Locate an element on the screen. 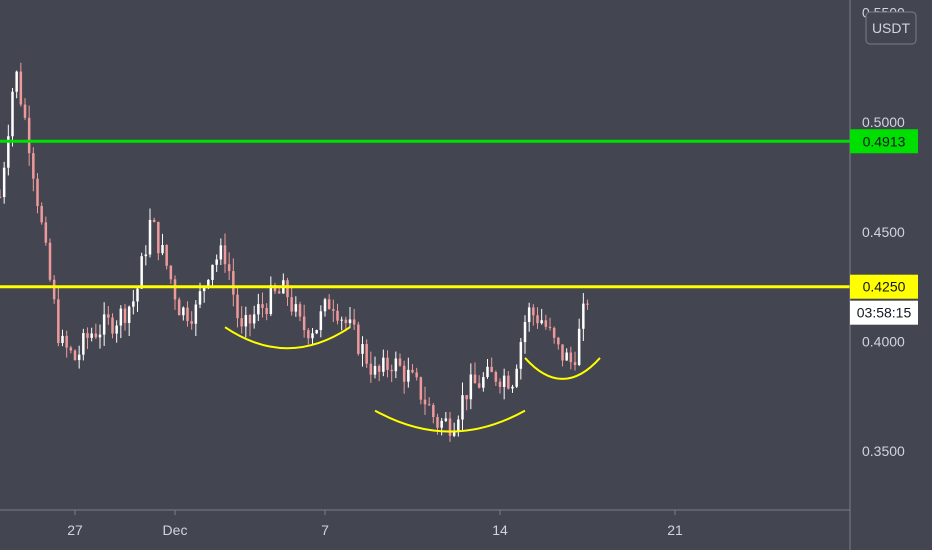 This screenshot has width=932, height=550. time-tick-label: 21 is located at coordinates (675, 530).